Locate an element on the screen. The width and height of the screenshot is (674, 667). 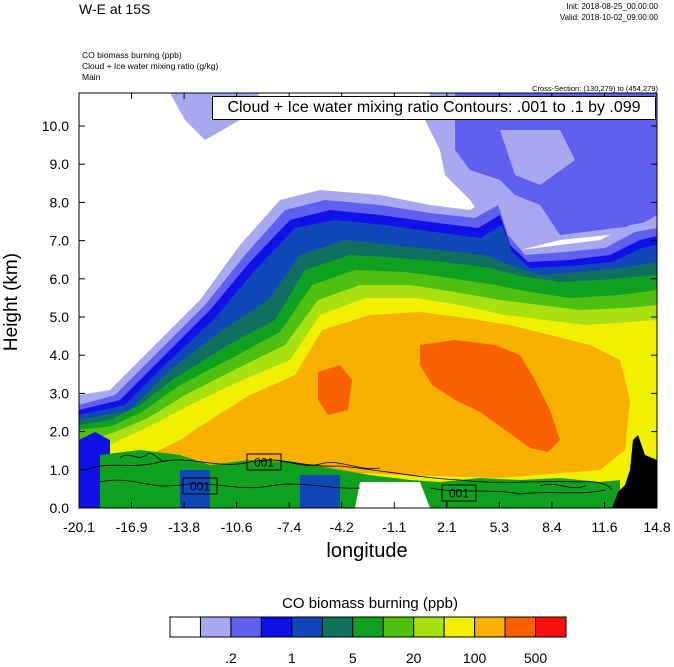
x-tick-label: 5.3 is located at coordinates (500, 527).